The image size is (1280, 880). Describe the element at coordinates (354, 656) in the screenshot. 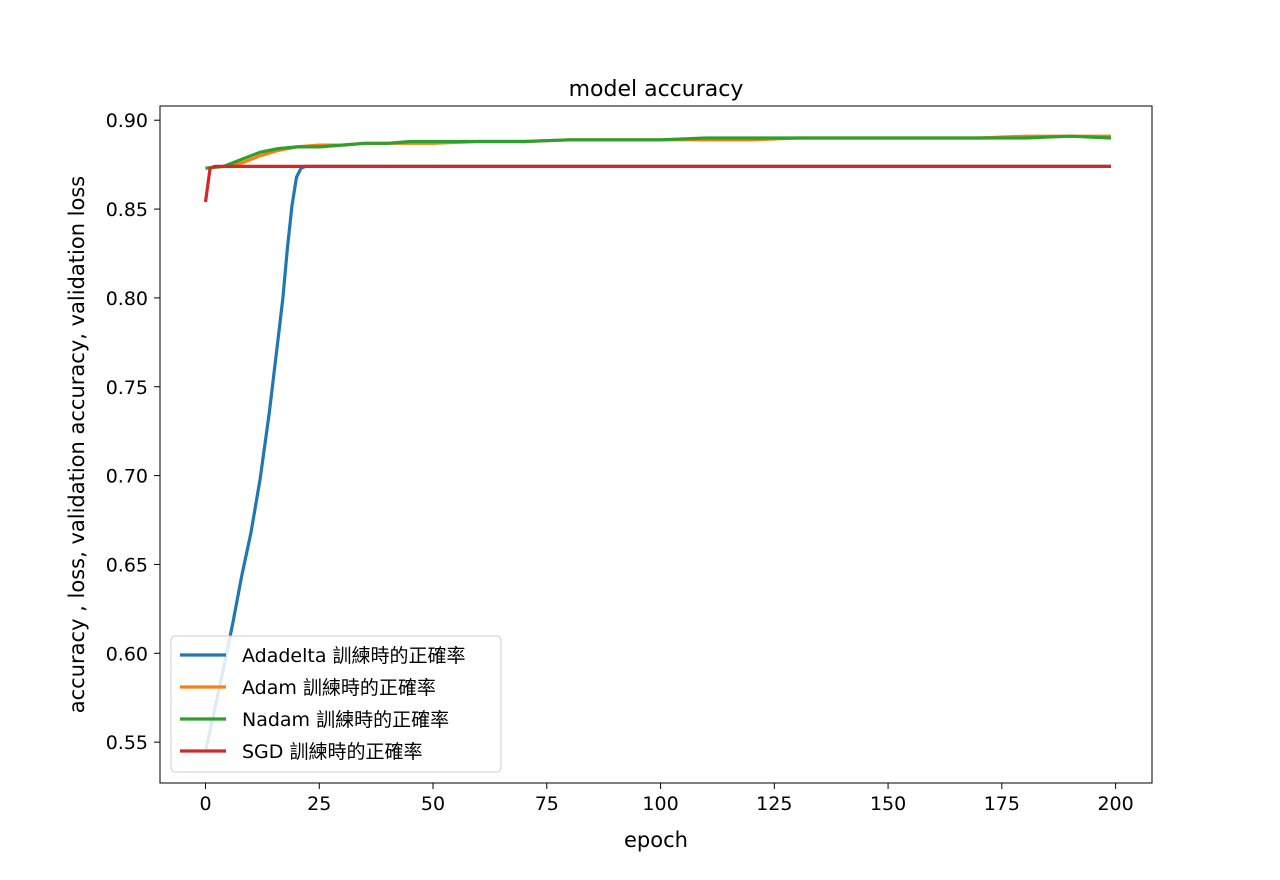

I see `legend-label: Adadelta 訓練時的正確率` at that location.